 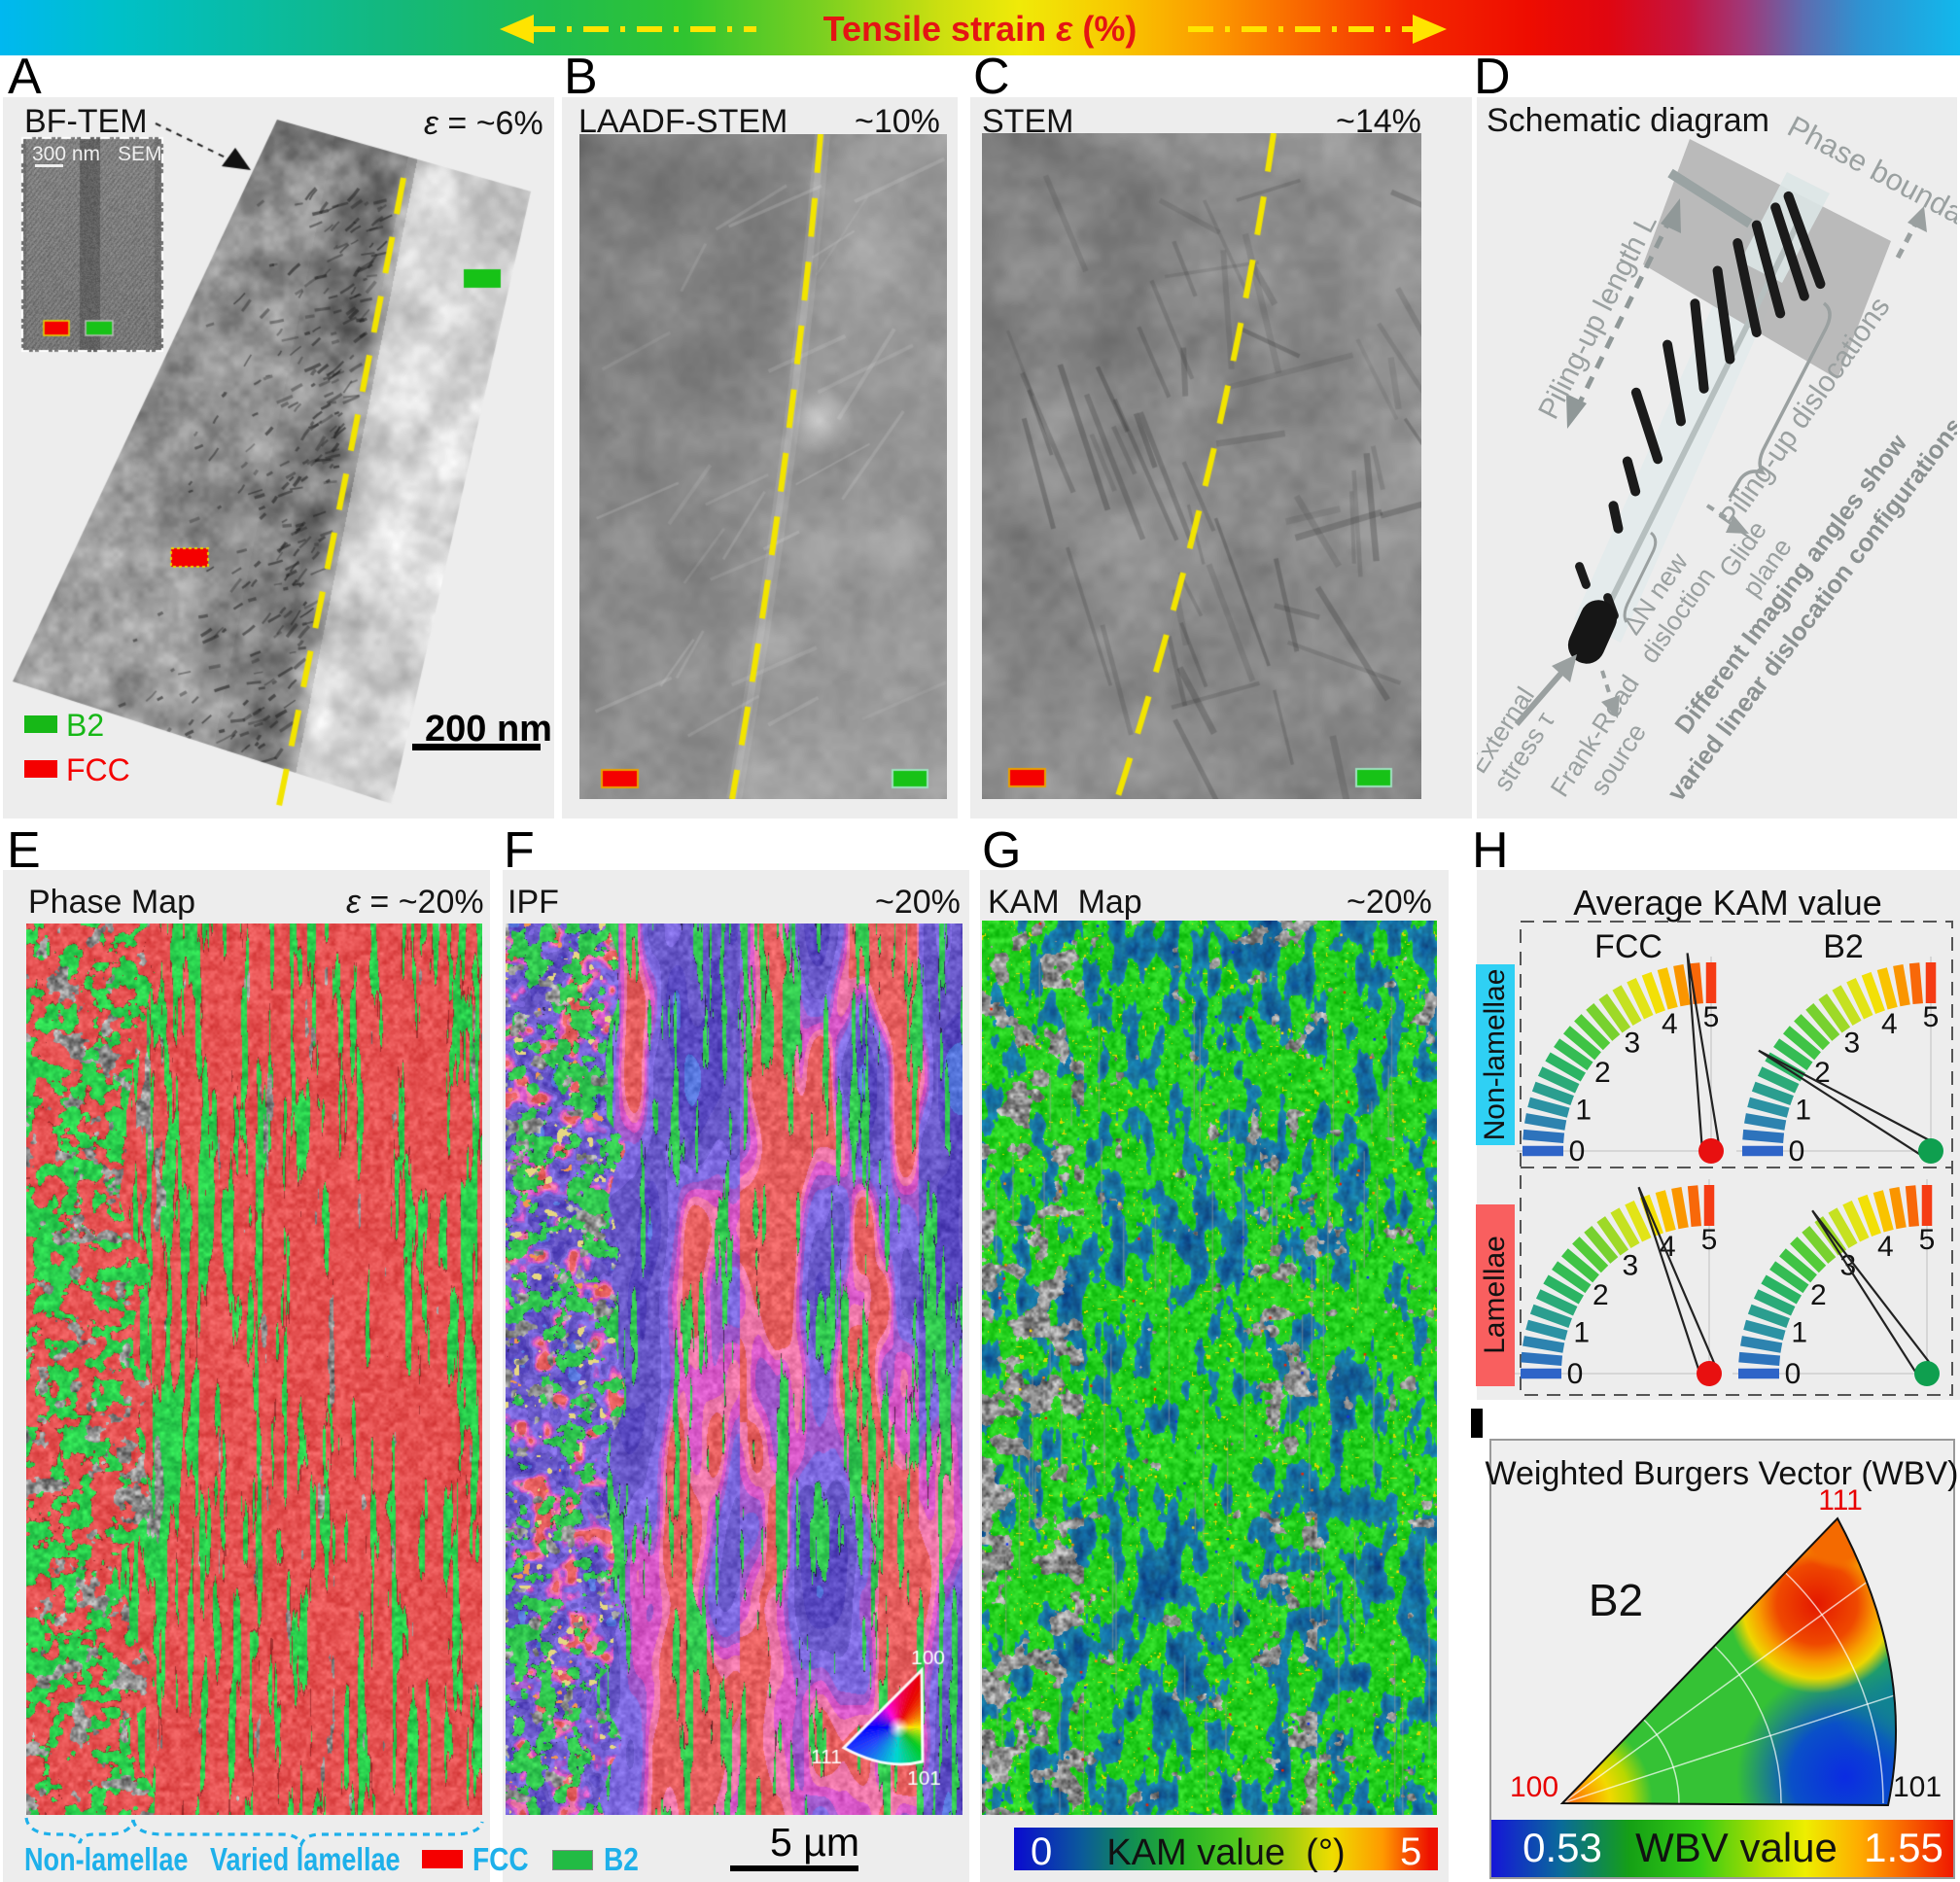 I want to click on svg-text: 1.55, so click(x=1903, y=1848).